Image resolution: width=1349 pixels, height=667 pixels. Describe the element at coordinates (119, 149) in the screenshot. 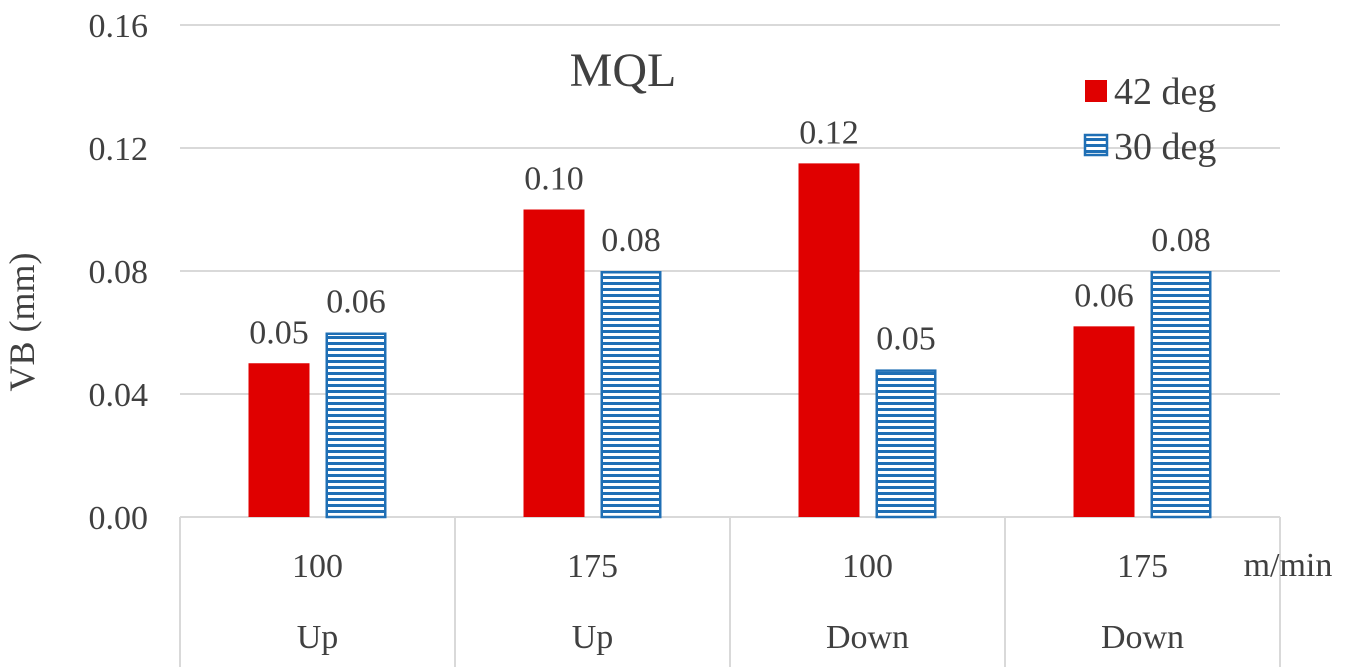

I see `y-tick-label: 0.12` at that location.